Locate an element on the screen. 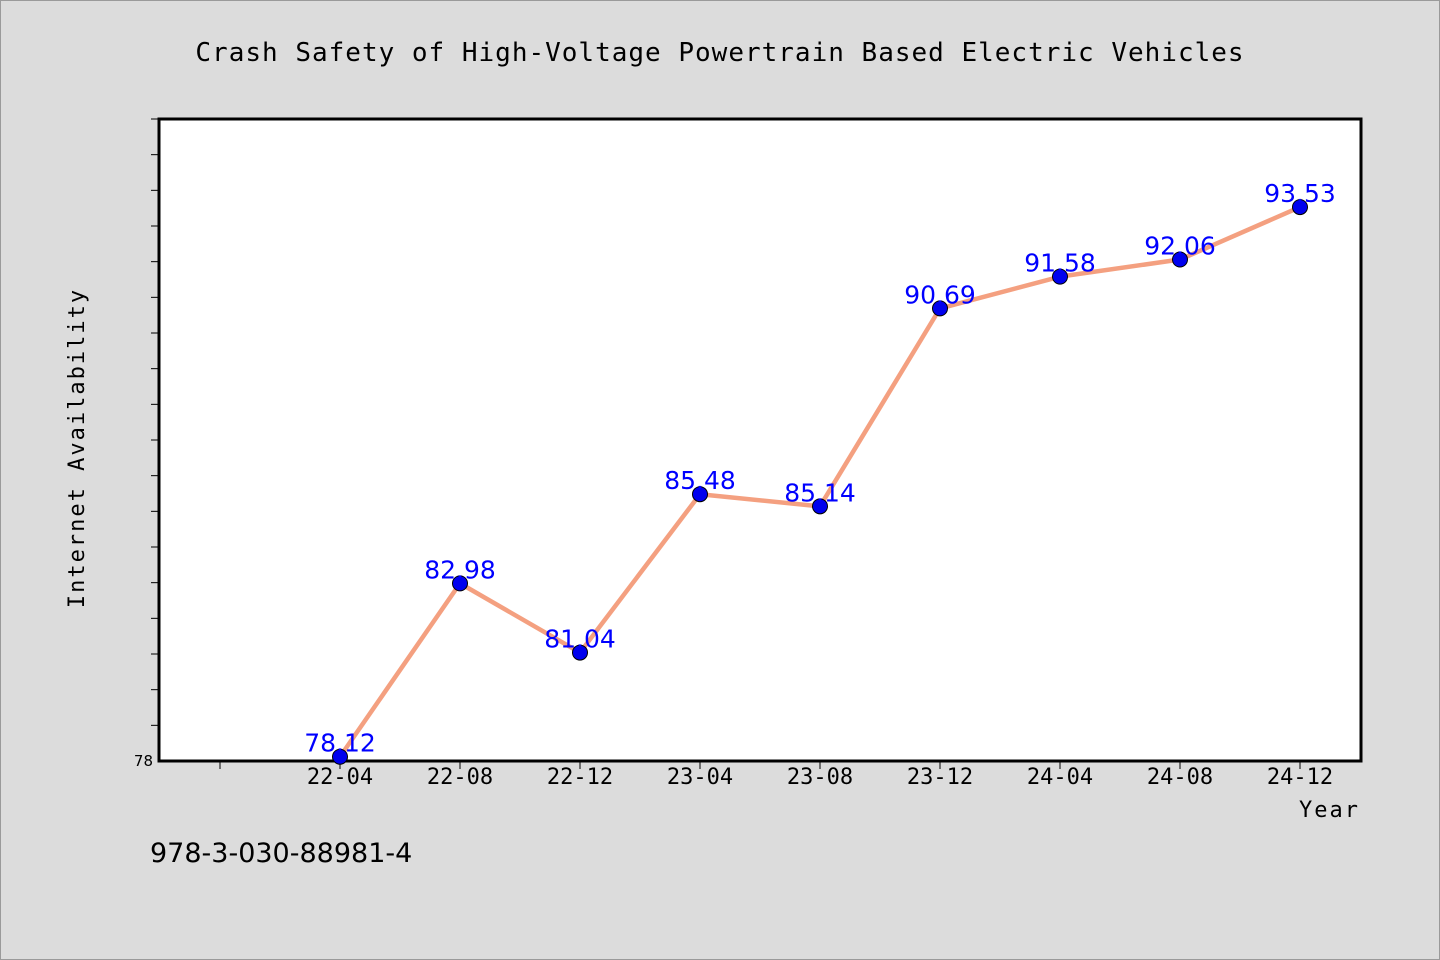 This screenshot has height=960, width=1440. data-label: 78.12 is located at coordinates (340, 743).